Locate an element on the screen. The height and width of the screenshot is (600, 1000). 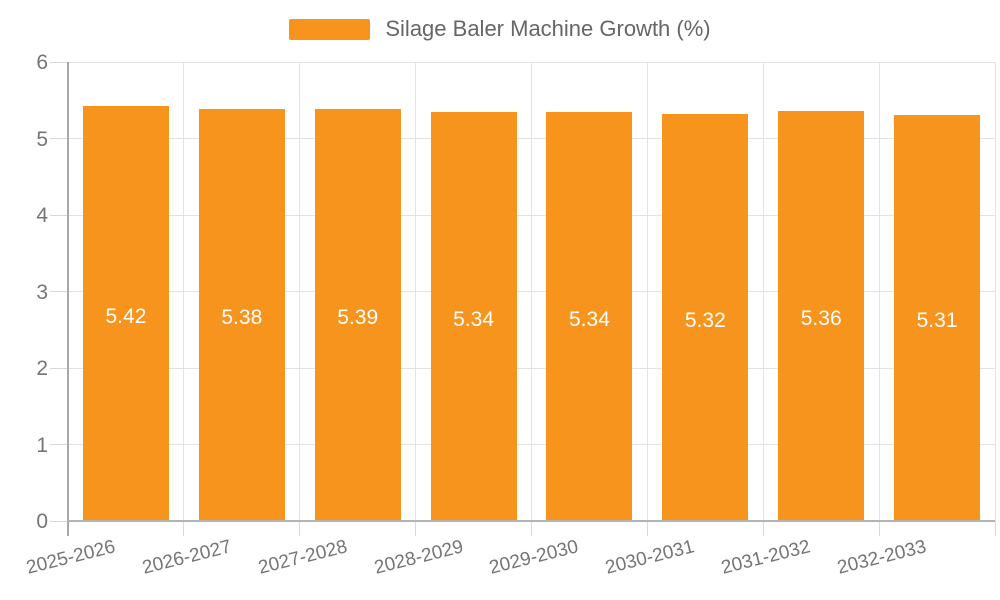
bar-value-label: 5.38 is located at coordinates (242, 318).